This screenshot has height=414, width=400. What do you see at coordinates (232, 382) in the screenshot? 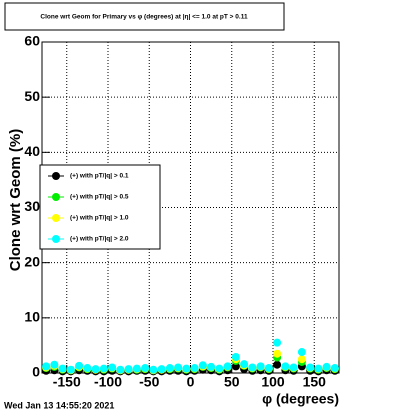
I see `x-tick-label: 50` at bounding box center [232, 382].